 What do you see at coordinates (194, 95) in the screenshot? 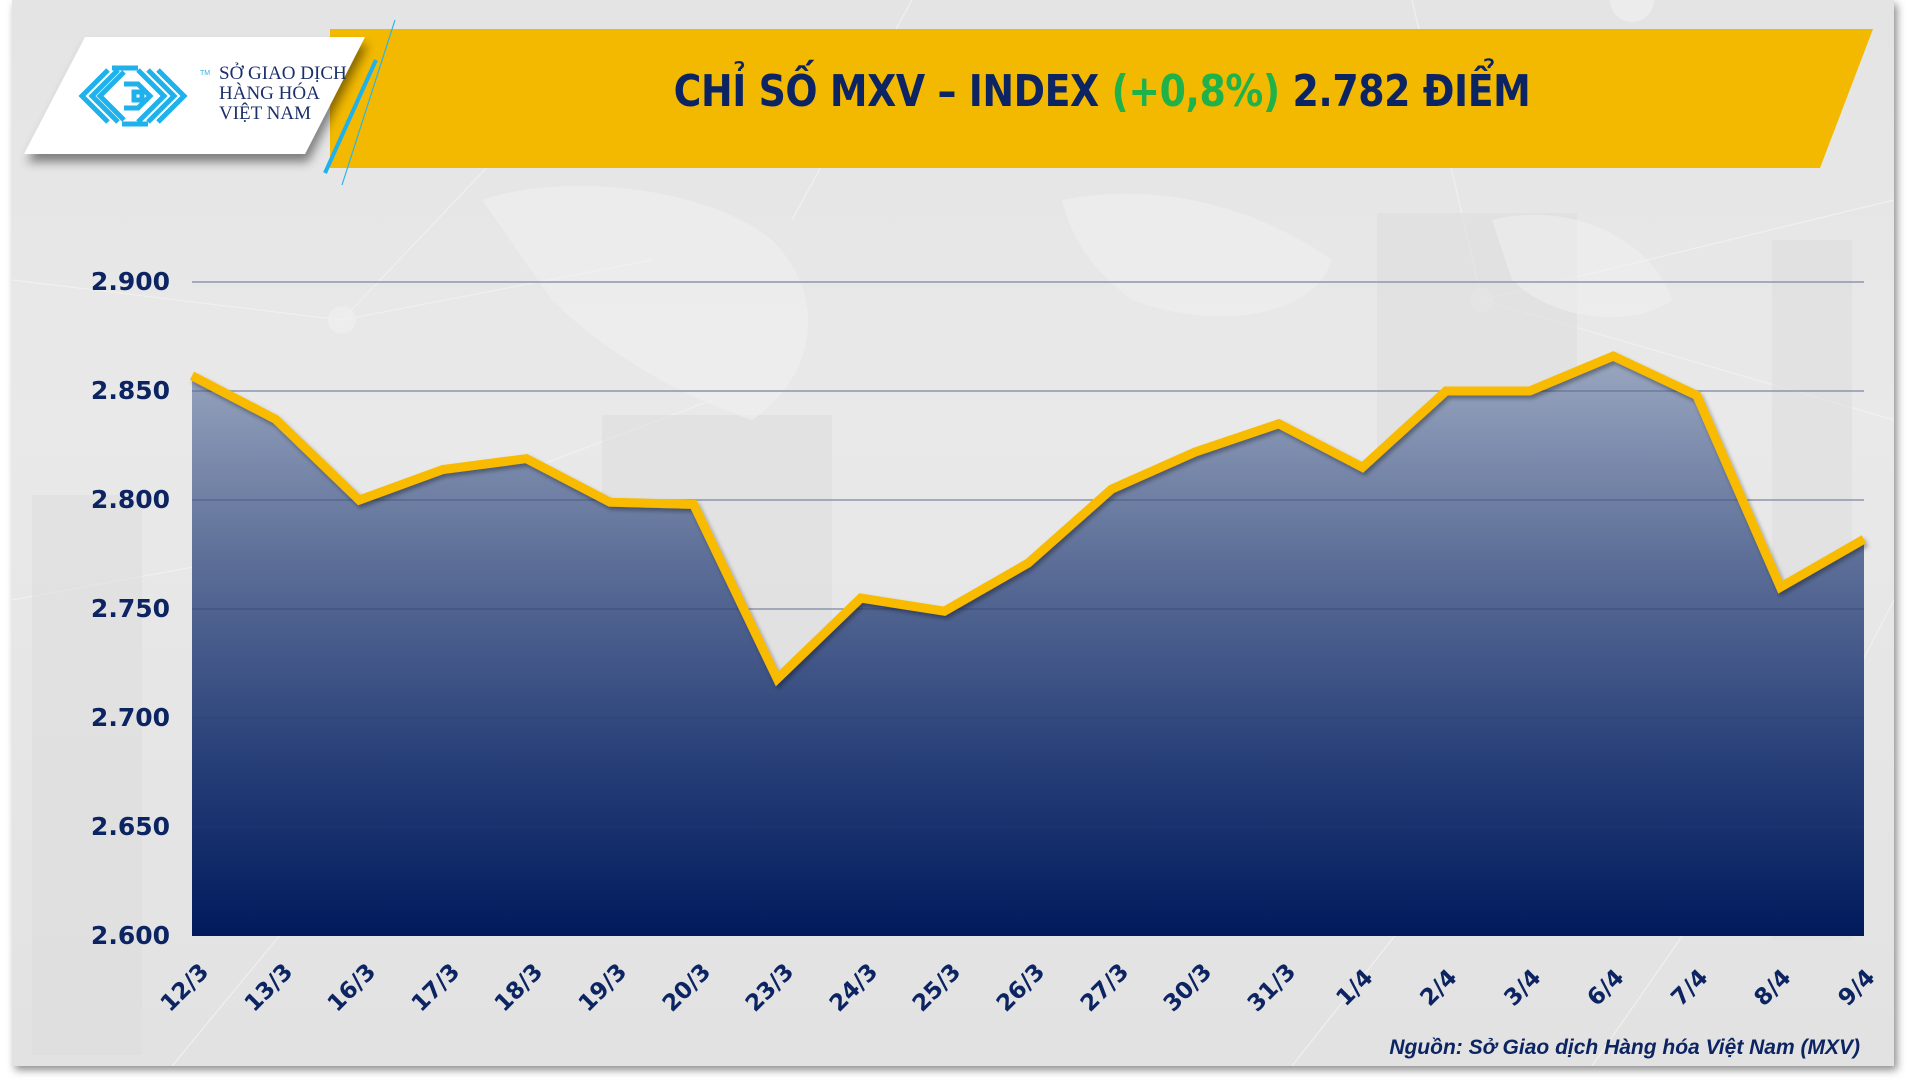
I see `logo-card` at bounding box center [194, 95].